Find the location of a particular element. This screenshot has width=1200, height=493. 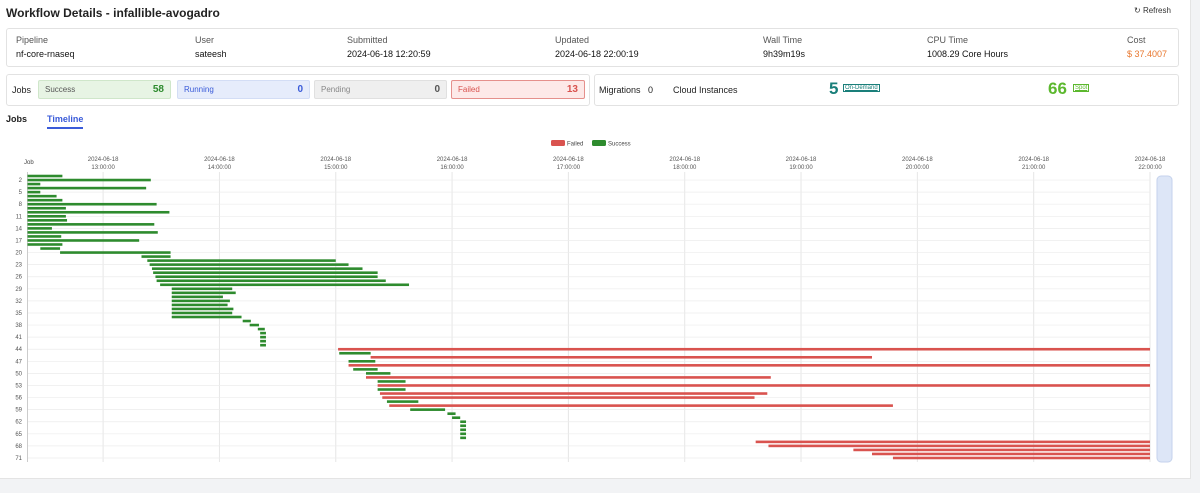

y-tick-label: 59 is located at coordinates (18, 411).